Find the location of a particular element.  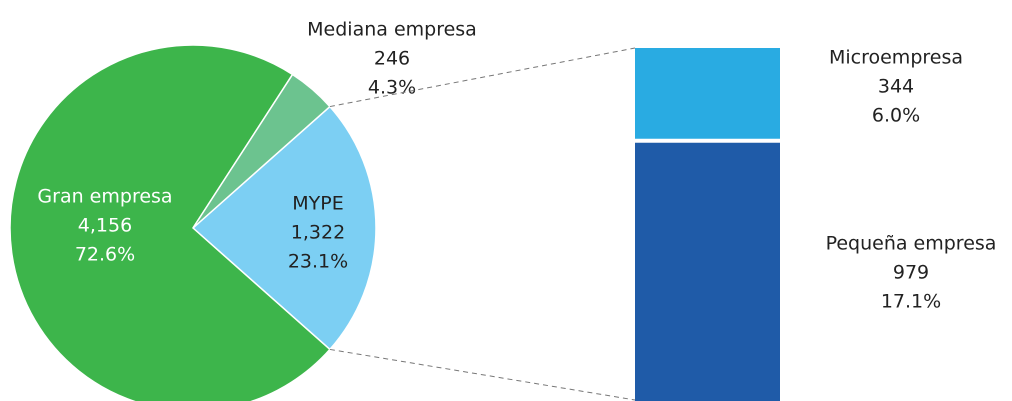

percent-label: 72.6% is located at coordinates (105, 255).